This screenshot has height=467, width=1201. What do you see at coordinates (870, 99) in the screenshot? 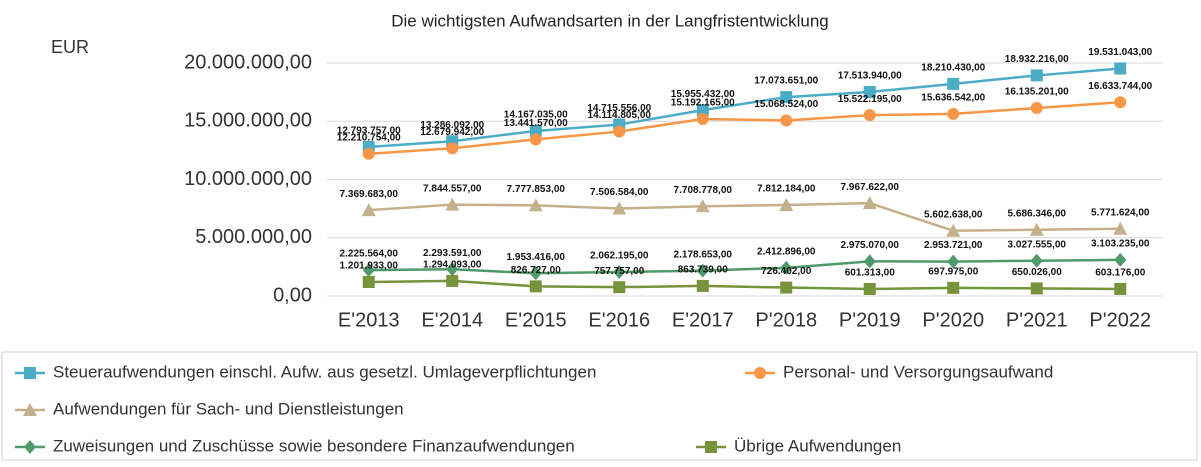
I see `data-label: 15.522.195,00` at bounding box center [870, 99].